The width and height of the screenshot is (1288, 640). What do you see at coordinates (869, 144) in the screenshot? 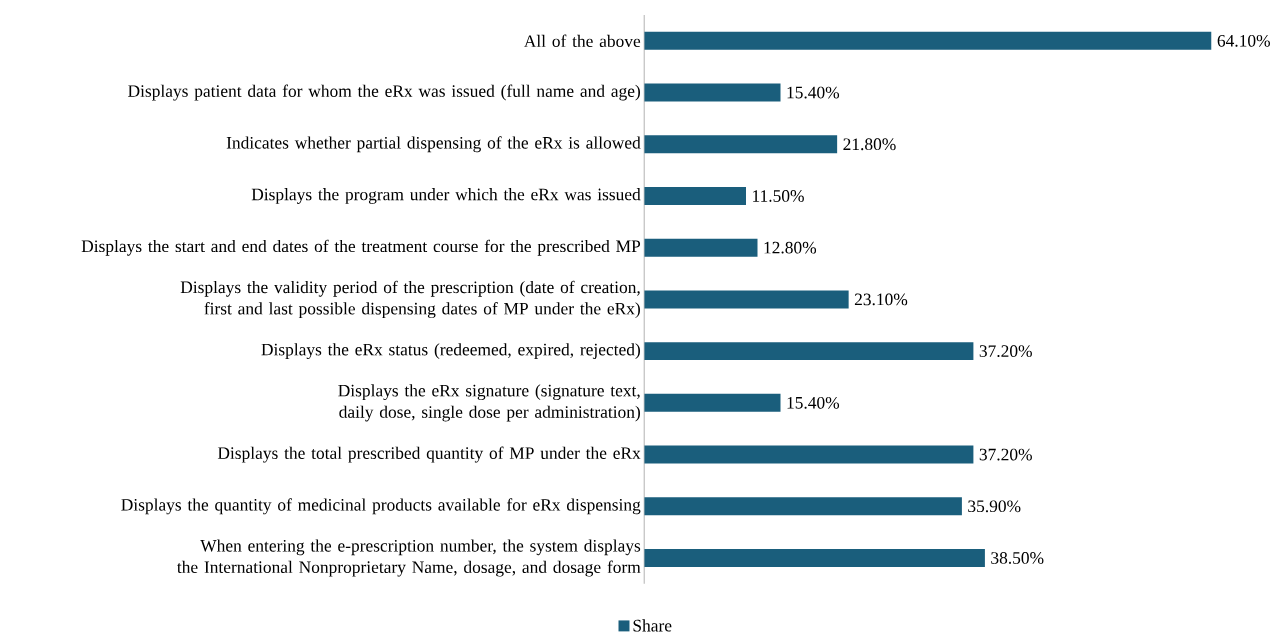
I see `data-label: 21.80%` at bounding box center [869, 144].